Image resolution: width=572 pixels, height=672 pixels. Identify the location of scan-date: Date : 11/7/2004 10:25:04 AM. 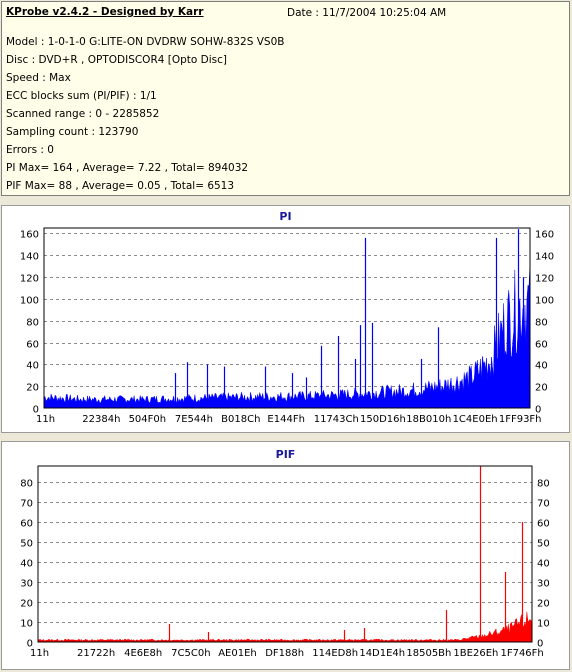
(367, 13).